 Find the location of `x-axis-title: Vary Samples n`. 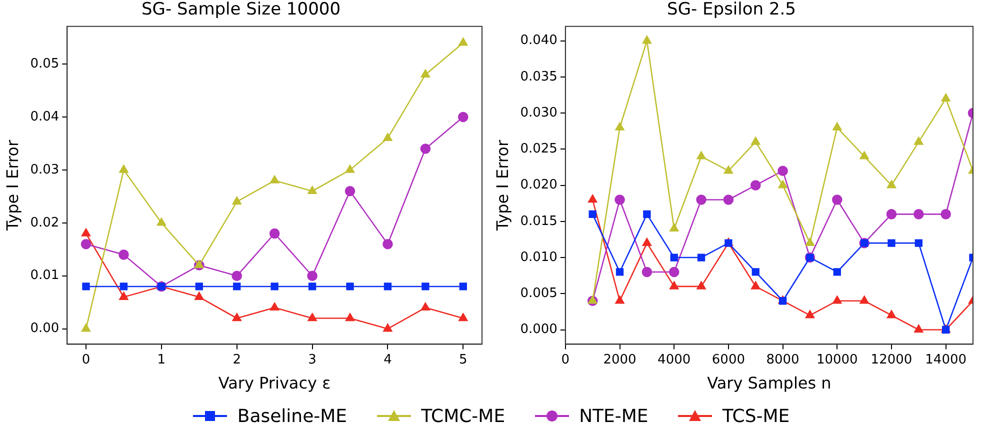

x-axis-title: Vary Samples n is located at coordinates (769, 383).